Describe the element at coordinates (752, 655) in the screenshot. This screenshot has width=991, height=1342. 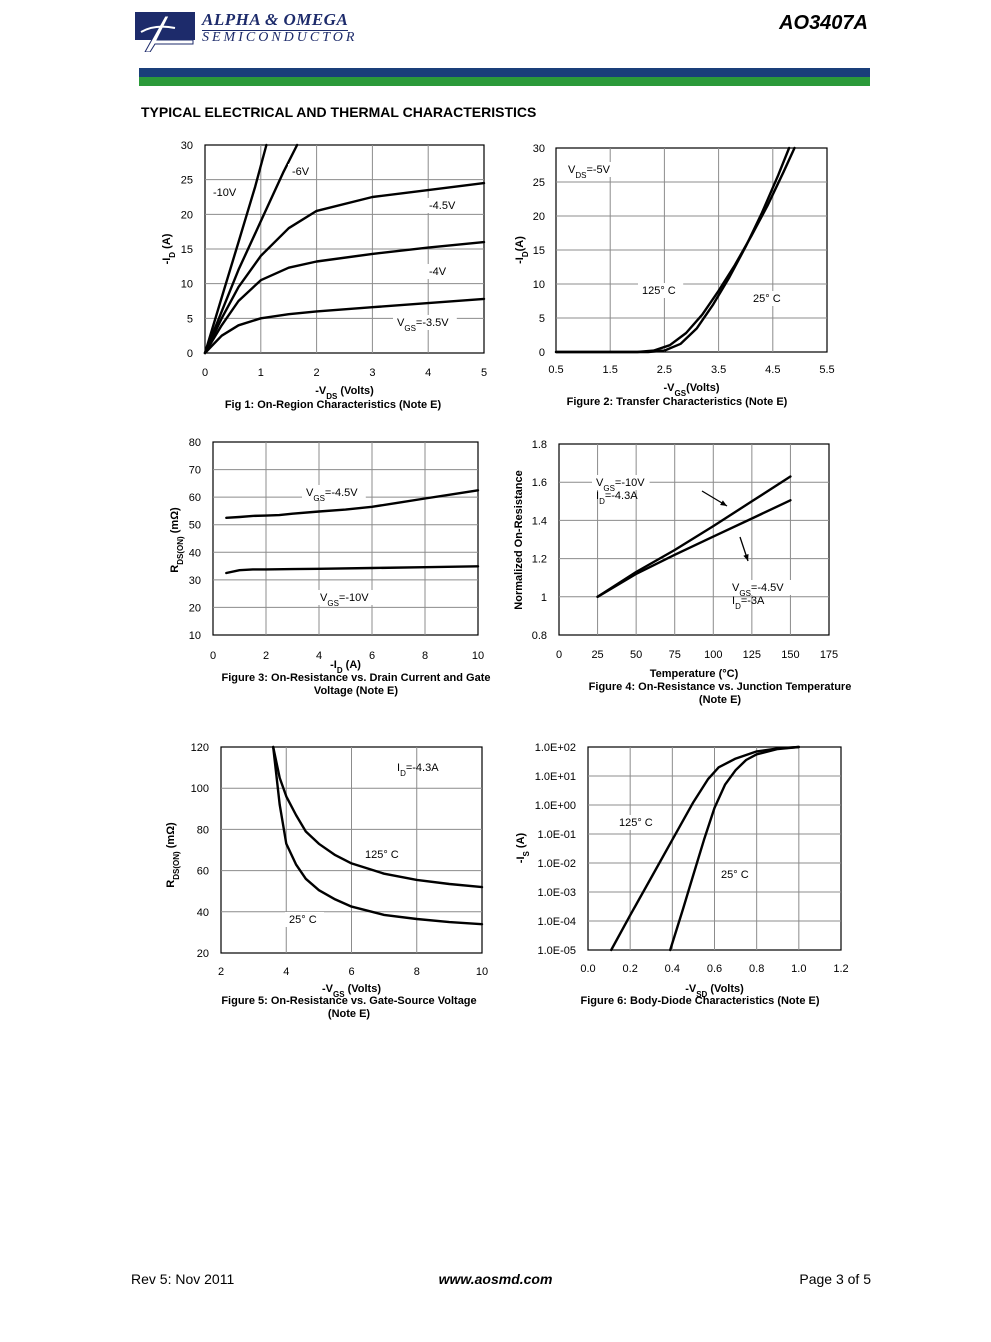
I see `x-tick-label: 125` at that location.